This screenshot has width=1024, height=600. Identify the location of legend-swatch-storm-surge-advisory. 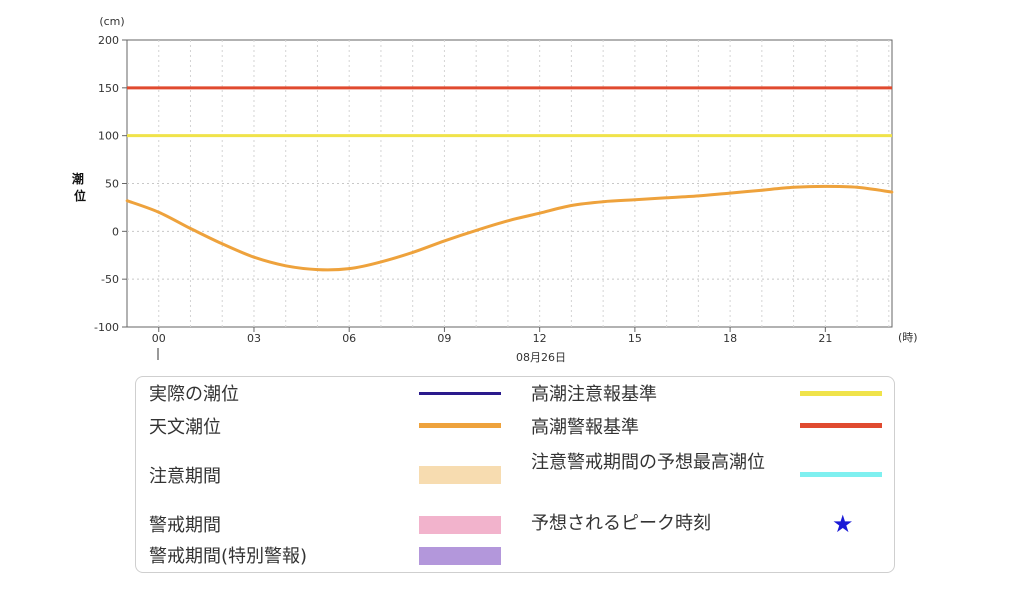
(841, 393).